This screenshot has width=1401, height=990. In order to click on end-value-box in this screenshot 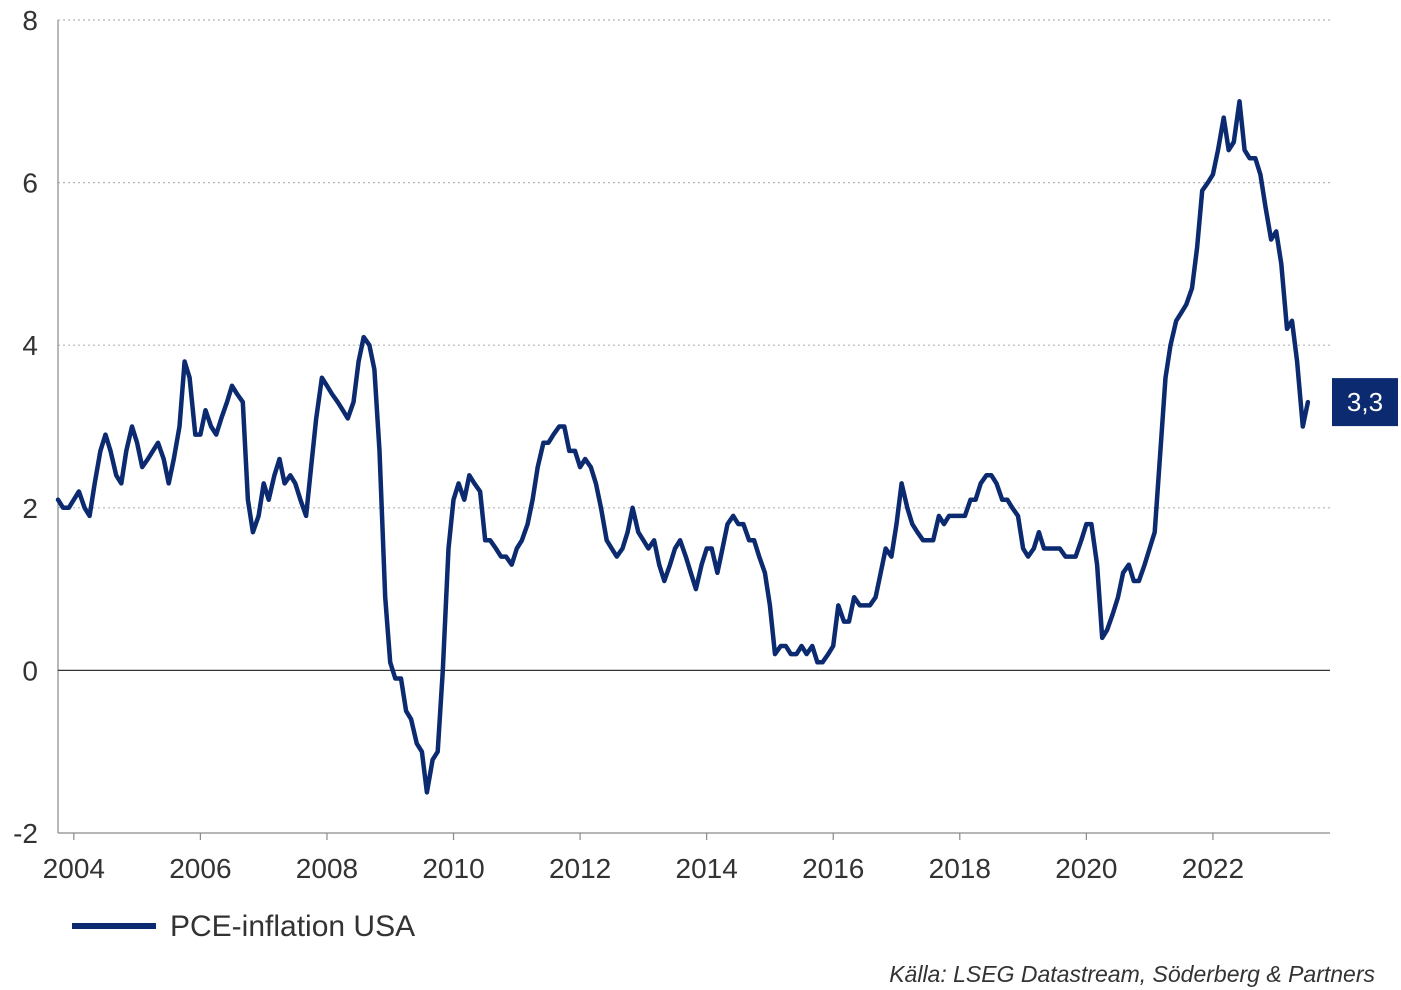, I will do `click(1365, 402)`.